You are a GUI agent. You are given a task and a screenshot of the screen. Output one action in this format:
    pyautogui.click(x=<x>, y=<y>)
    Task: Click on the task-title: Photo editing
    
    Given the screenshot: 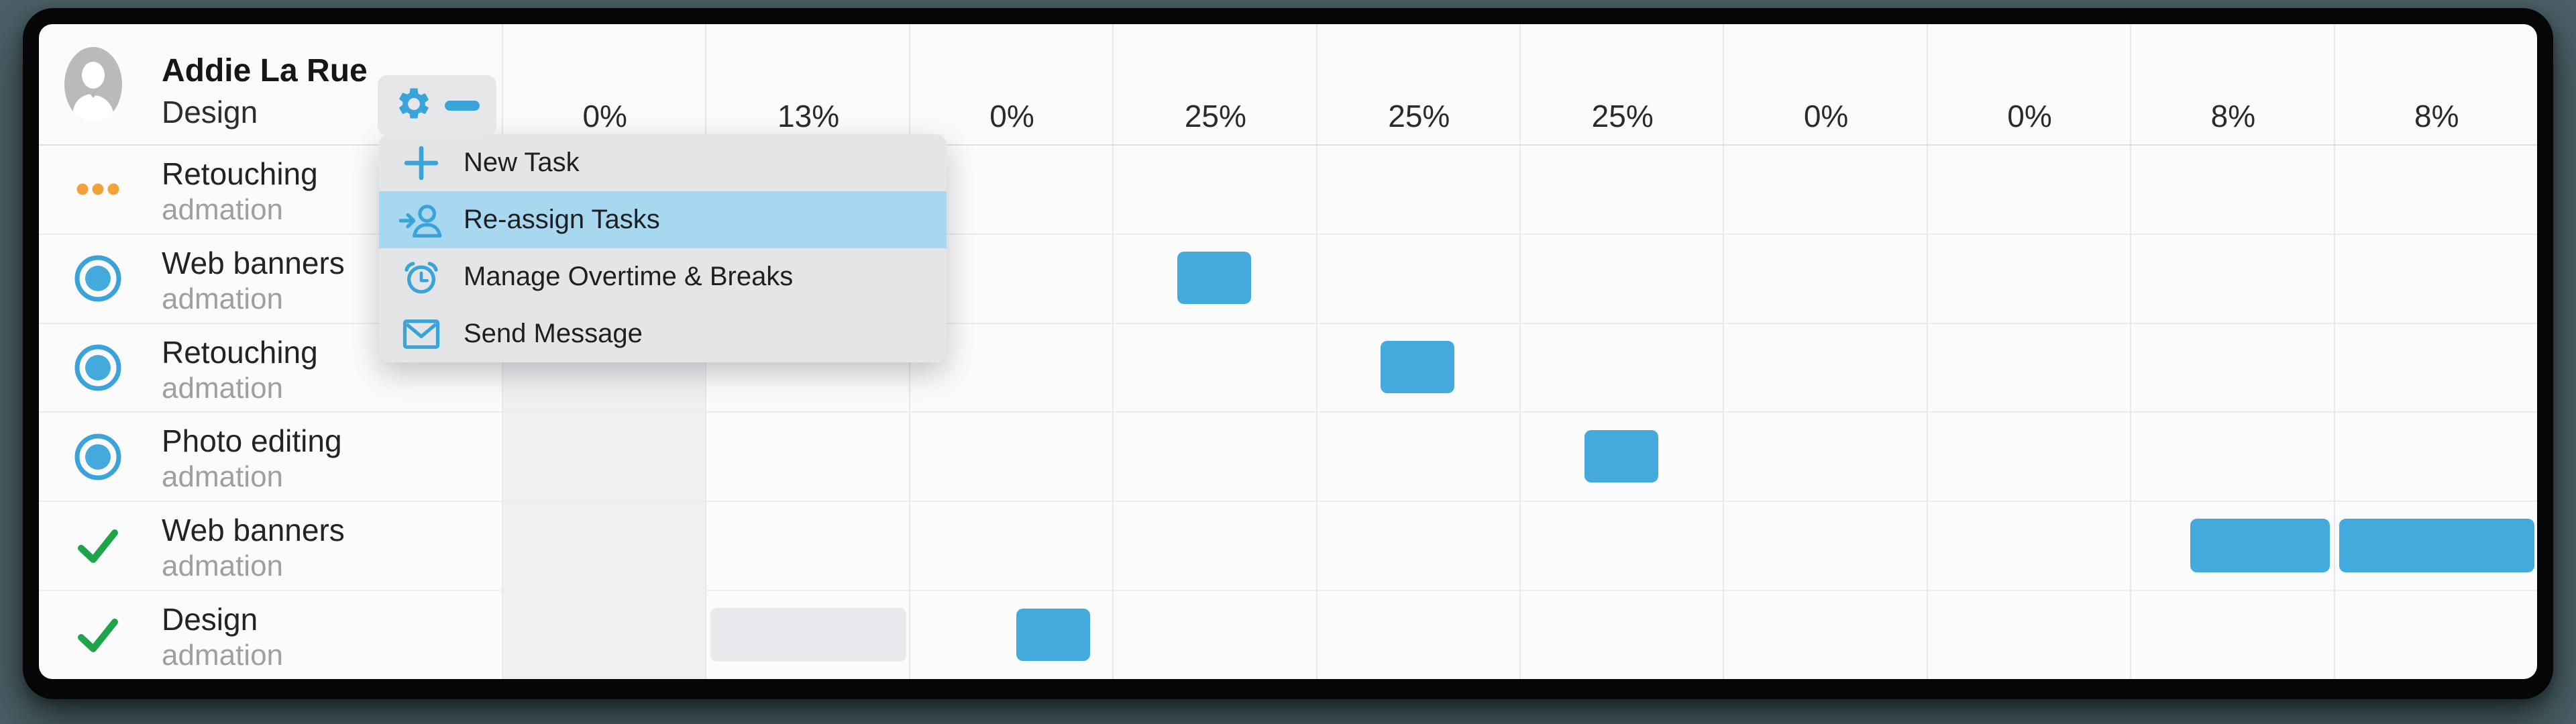 What is the action you would take?
    pyautogui.click(x=252, y=441)
    